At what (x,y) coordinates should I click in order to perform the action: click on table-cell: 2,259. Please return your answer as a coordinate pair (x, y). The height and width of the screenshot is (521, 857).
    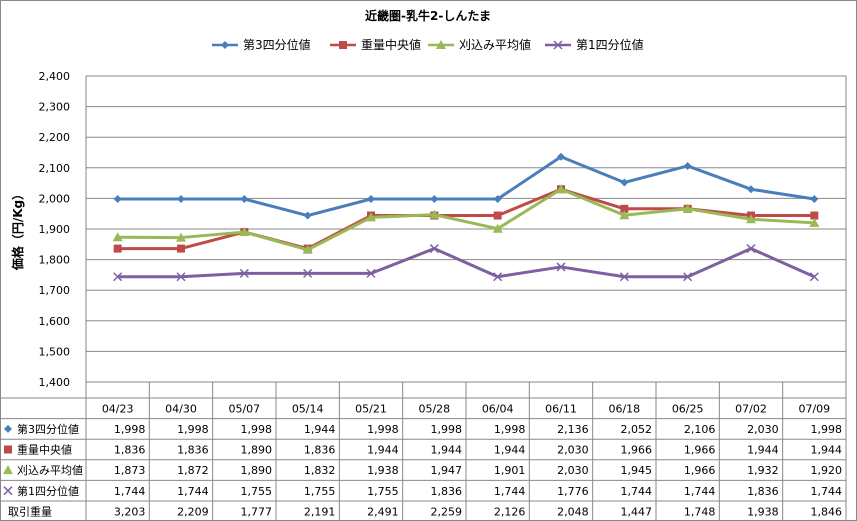
    Looking at the image, I should click on (447, 511).